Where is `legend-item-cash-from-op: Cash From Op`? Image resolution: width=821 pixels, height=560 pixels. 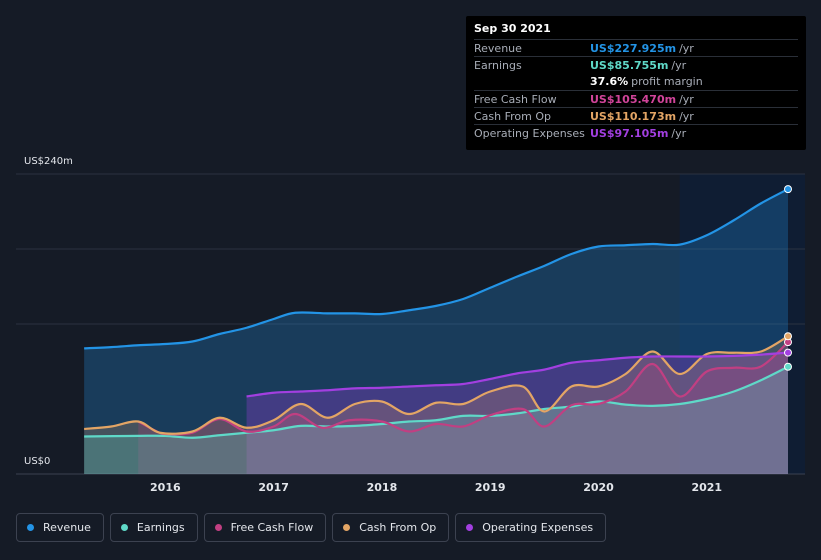 legend-item-cash-from-op: Cash From Op is located at coordinates (391, 527).